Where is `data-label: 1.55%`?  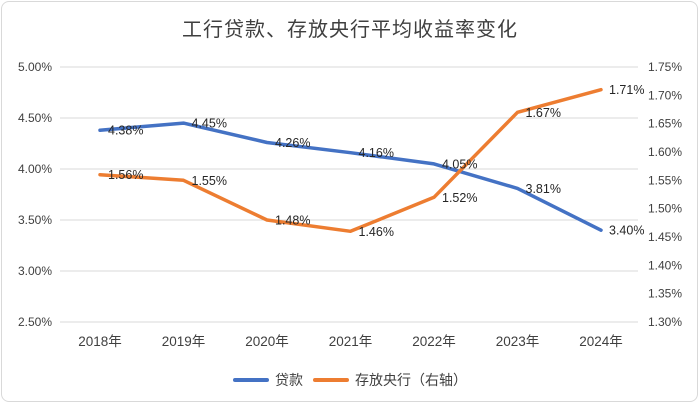 data-label: 1.55% is located at coordinates (209, 181).